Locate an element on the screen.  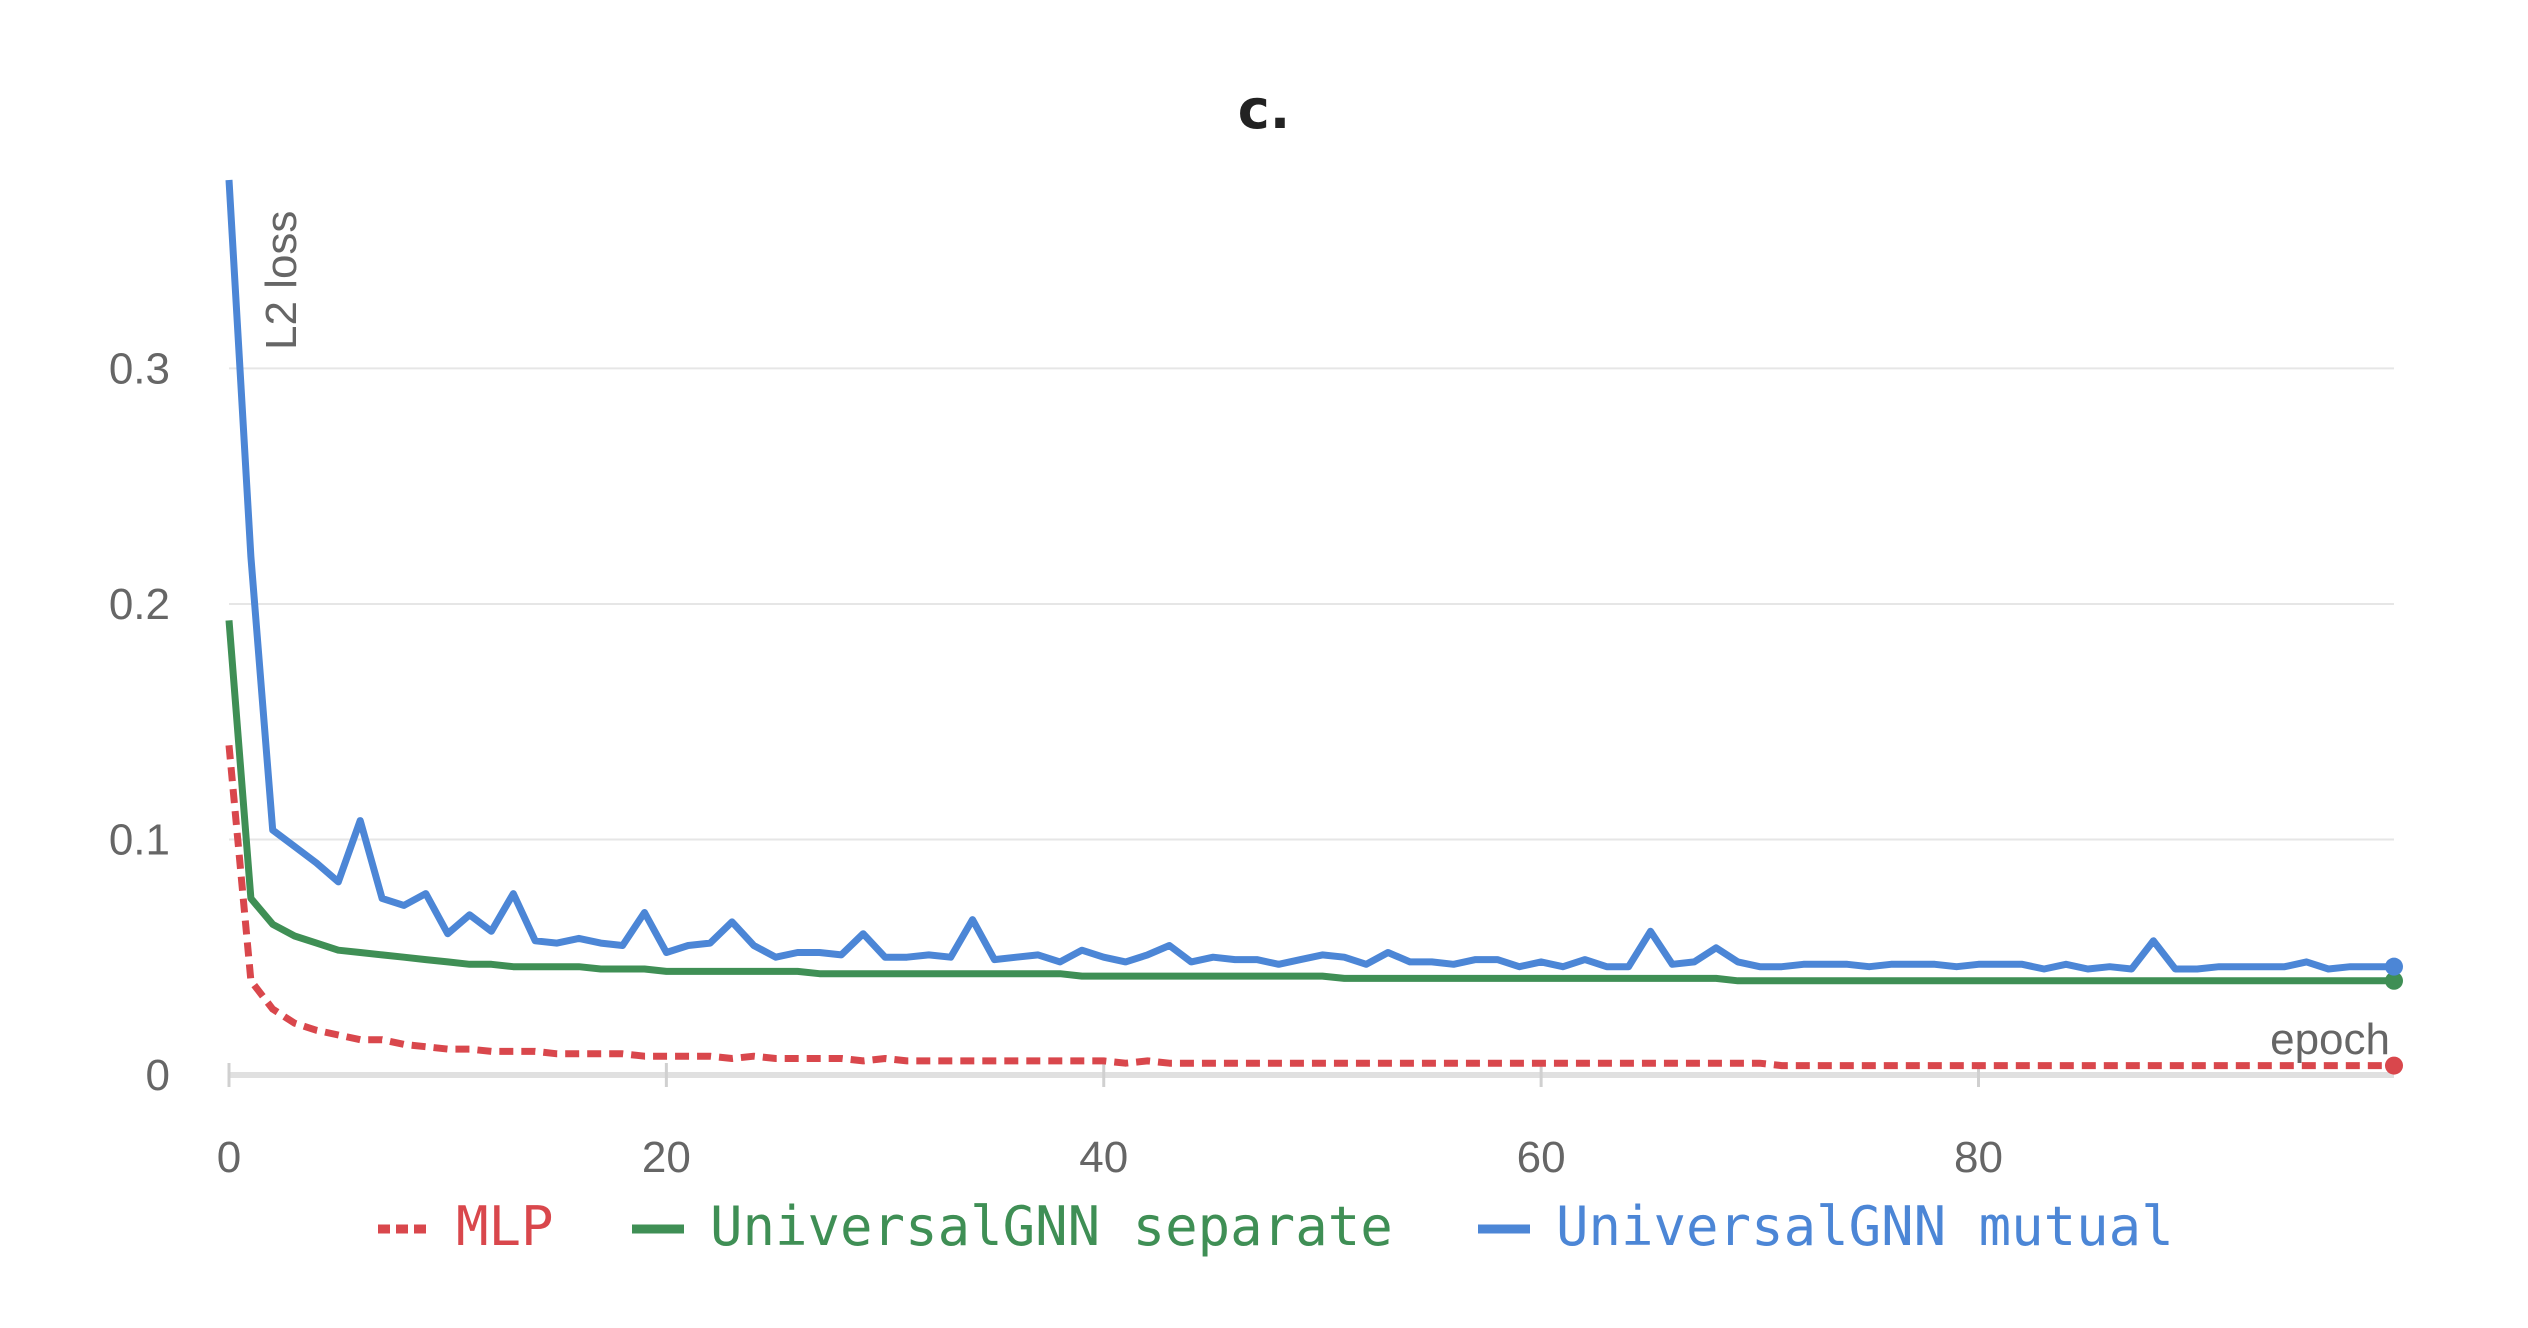
legend-label: UniversalGNN separate is located at coordinates (1051, 1226).